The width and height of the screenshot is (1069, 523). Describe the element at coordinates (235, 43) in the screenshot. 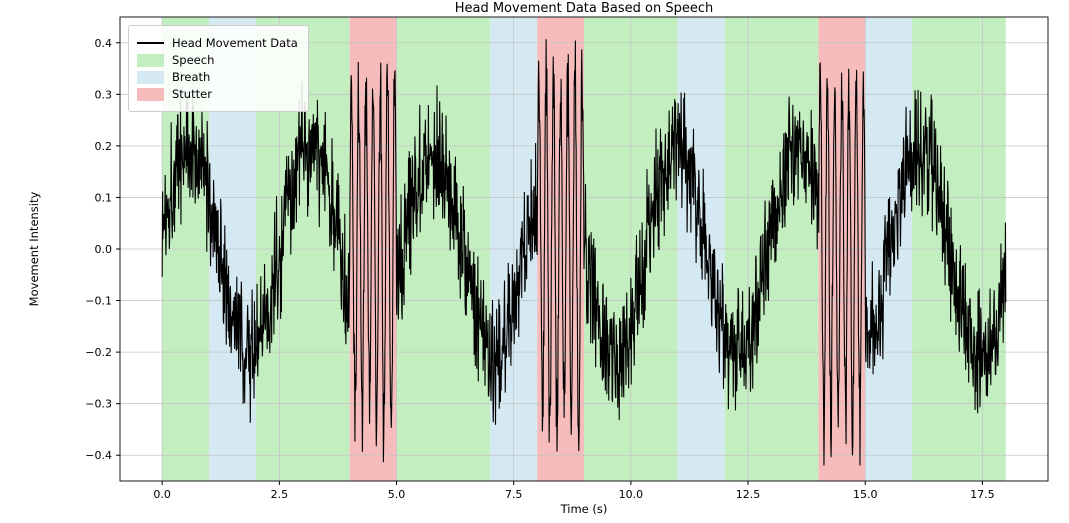

I see `legend-label: Head Movement Data` at that location.